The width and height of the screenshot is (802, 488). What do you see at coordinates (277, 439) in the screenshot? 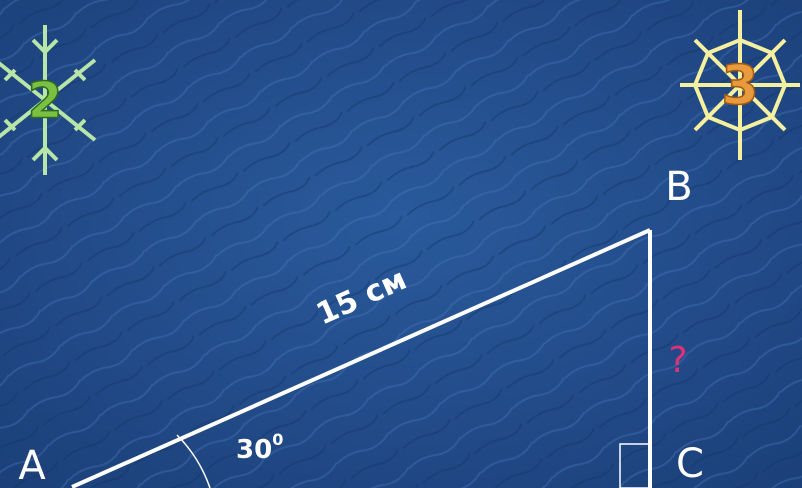
I see `angle-sup: 0` at bounding box center [277, 439].